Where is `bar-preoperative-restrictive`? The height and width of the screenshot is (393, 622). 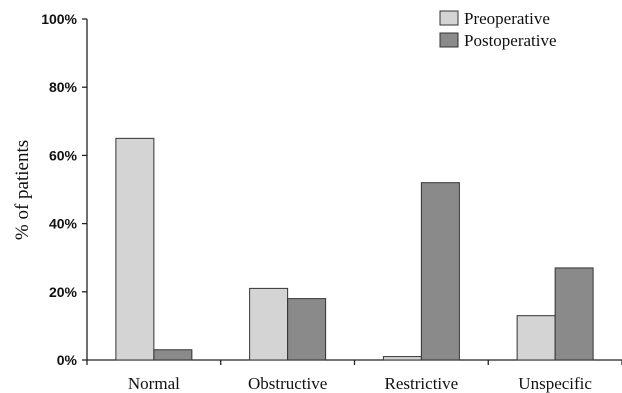
bar-preoperative-restrictive is located at coordinates (402, 358).